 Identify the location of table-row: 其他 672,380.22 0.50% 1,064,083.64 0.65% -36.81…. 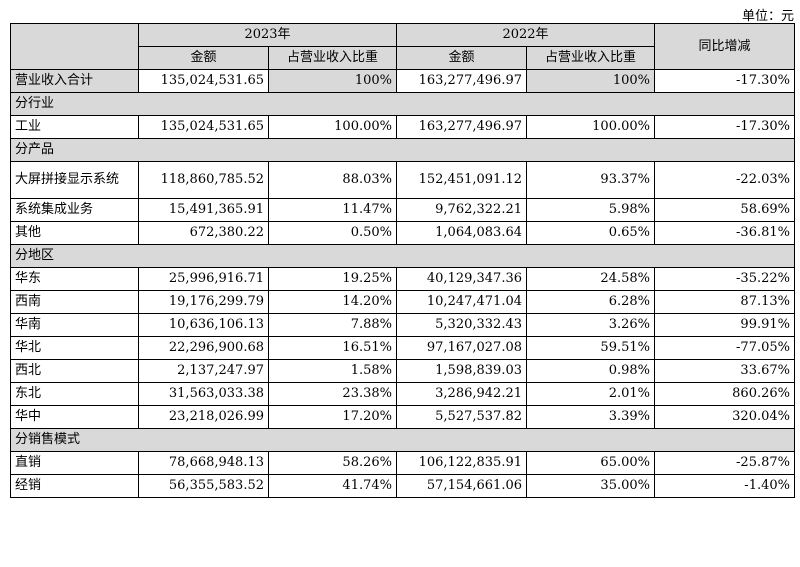
(402, 233).